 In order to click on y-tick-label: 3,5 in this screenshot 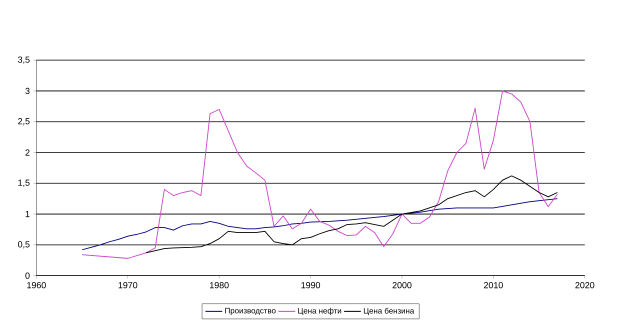, I will do `click(24, 60)`.